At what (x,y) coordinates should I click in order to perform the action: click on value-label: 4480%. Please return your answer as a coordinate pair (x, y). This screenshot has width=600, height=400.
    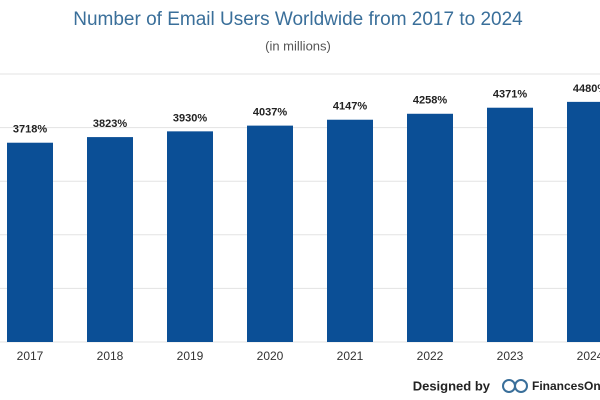
    Looking at the image, I should click on (586, 89).